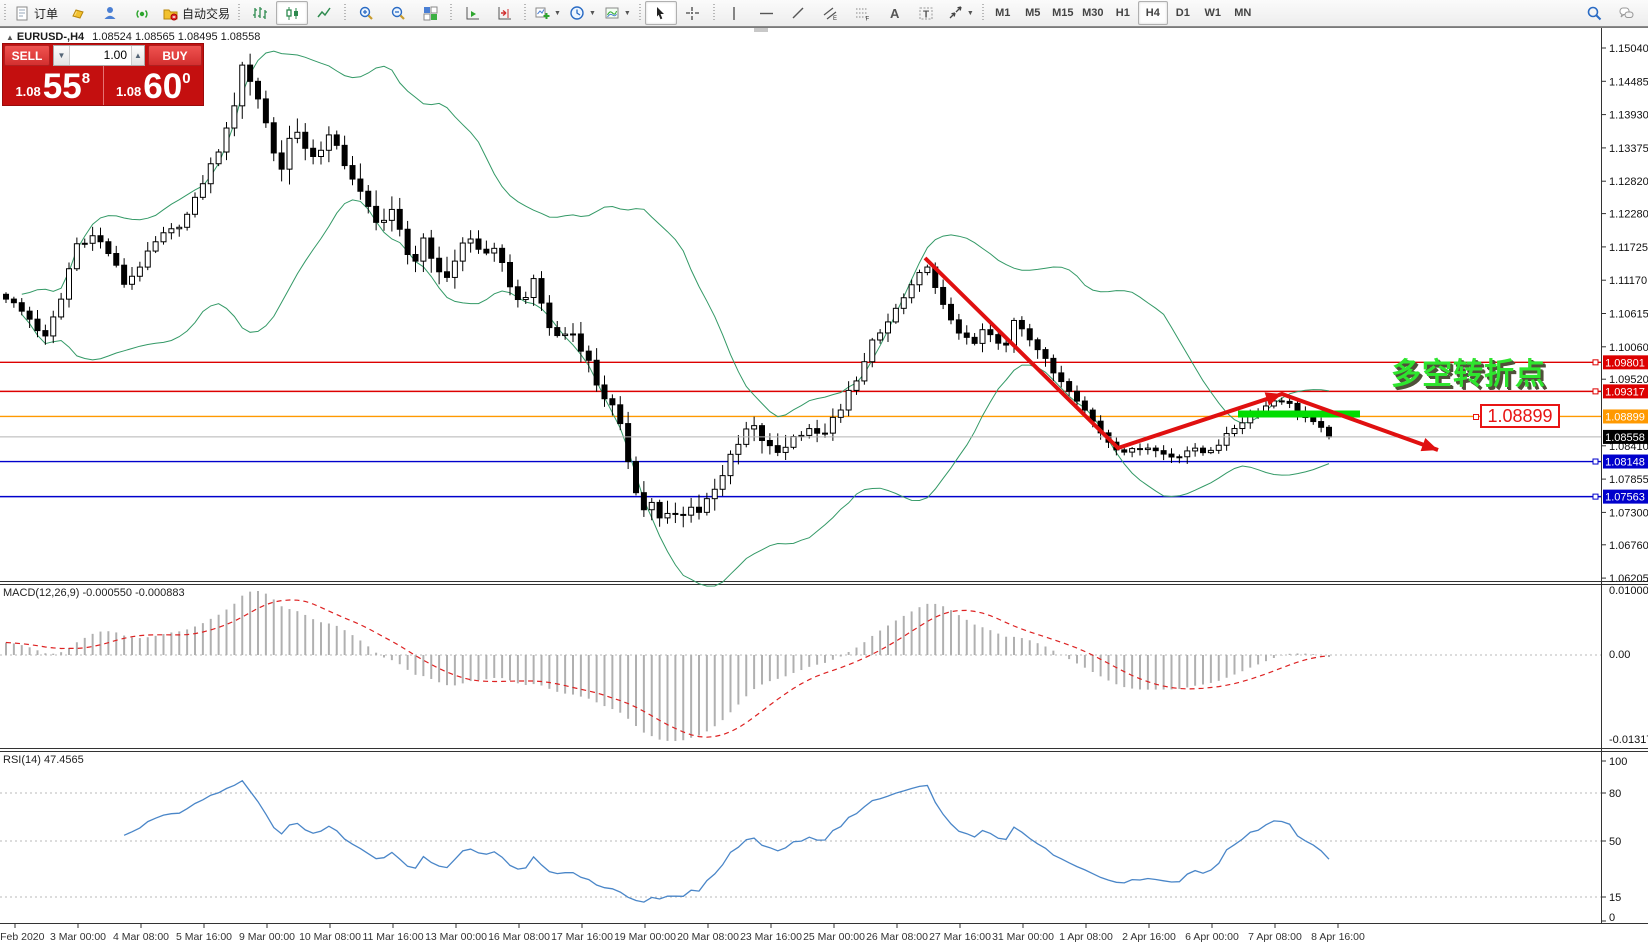 The image size is (1648, 948). I want to click on timeframe-mn: MN, so click(1243, 13).